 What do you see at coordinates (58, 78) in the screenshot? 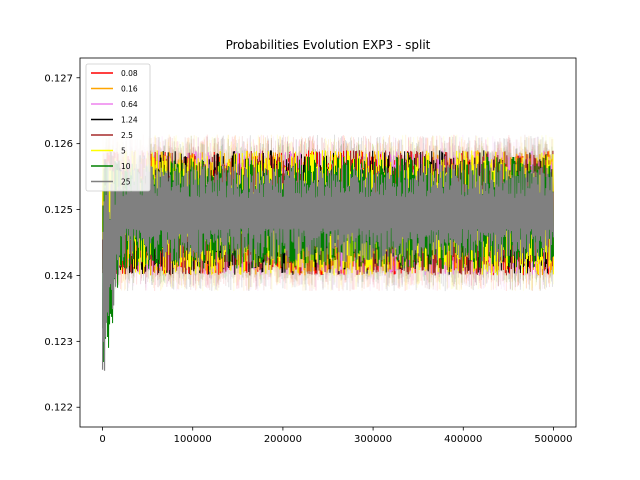
I see `y-tick-label: 0.127` at bounding box center [58, 78].